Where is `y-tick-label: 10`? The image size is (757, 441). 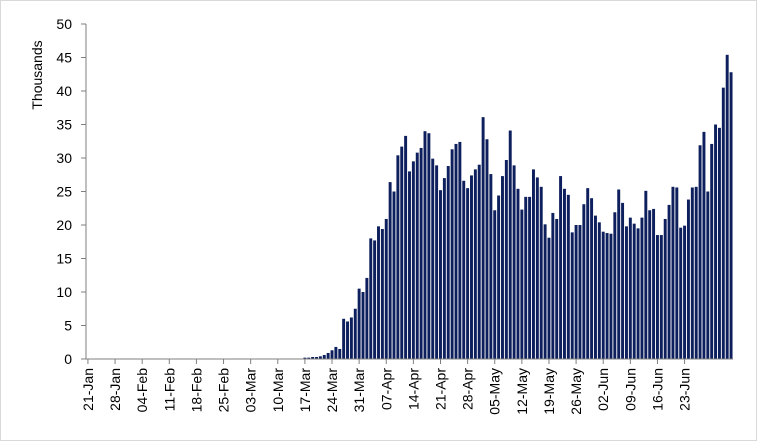 y-tick-label: 10 is located at coordinates (64, 292).